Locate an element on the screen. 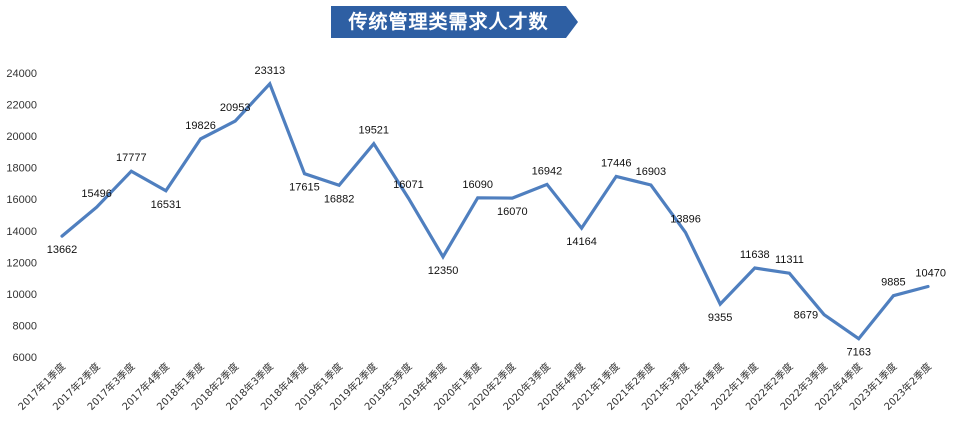 This screenshot has height=427, width=960. y-tick-label: 14000 is located at coordinates (21, 232).